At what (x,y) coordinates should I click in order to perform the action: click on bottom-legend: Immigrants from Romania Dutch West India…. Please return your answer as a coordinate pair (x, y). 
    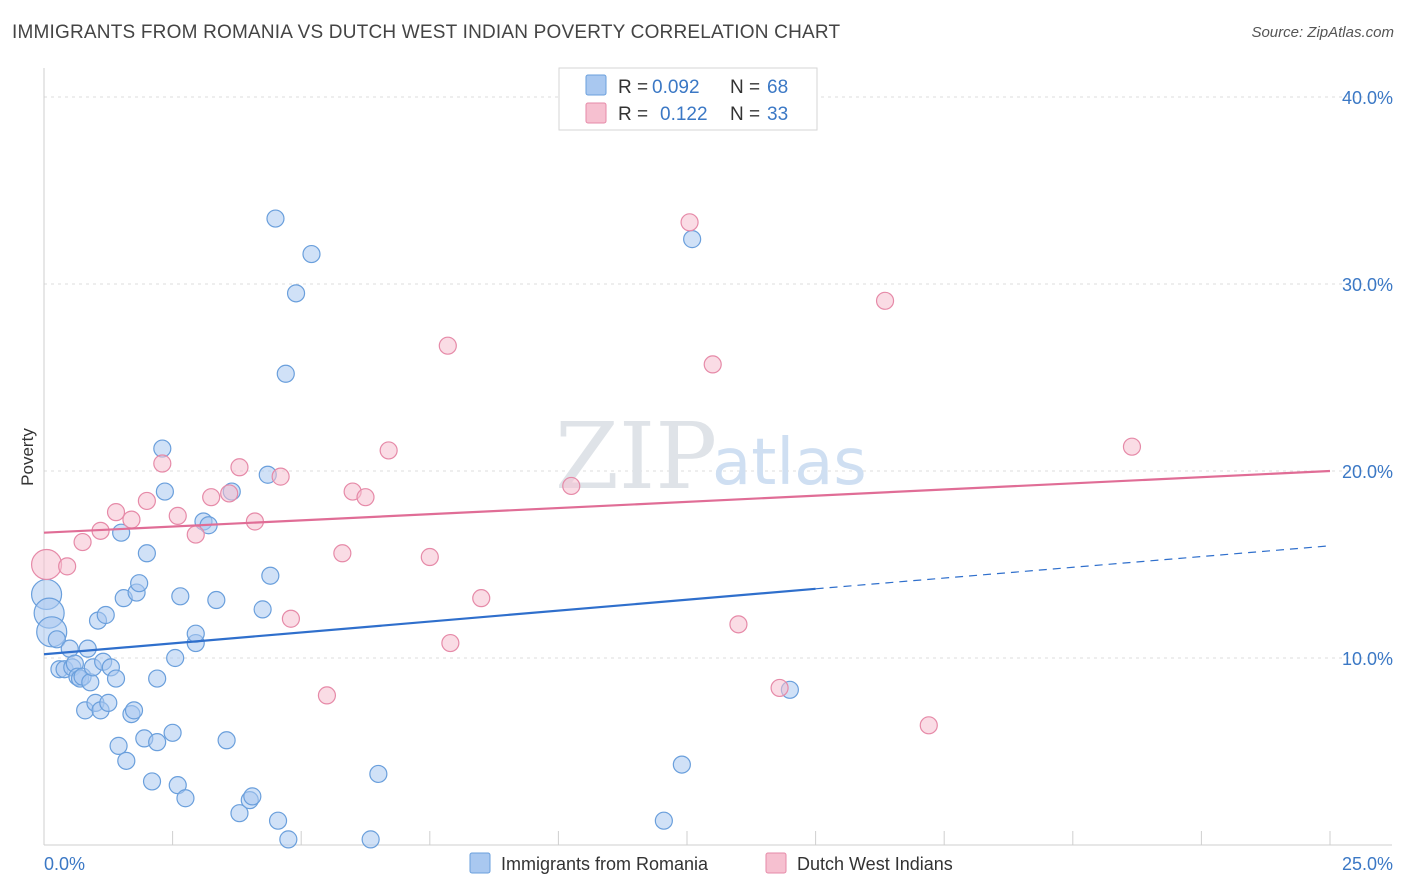
    Looking at the image, I should click on (711, 863).